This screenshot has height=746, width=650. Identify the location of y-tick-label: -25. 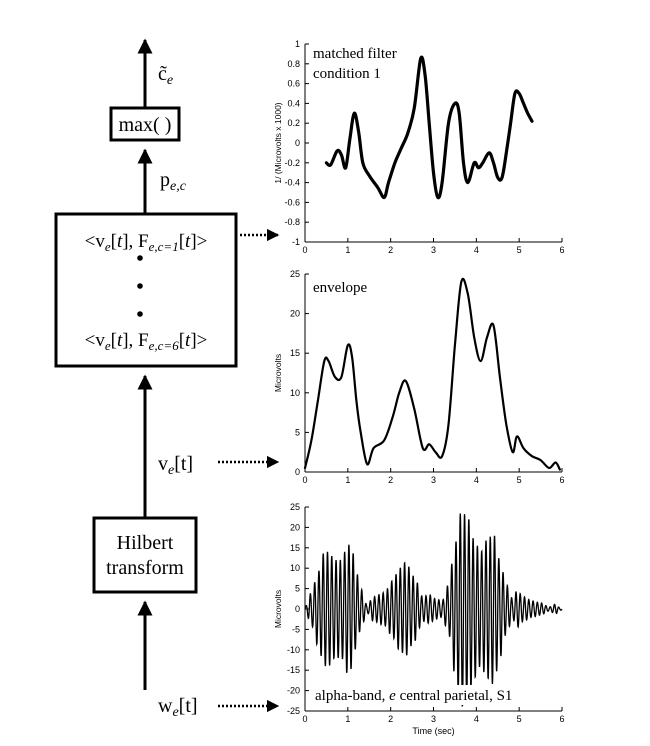
(293, 711).